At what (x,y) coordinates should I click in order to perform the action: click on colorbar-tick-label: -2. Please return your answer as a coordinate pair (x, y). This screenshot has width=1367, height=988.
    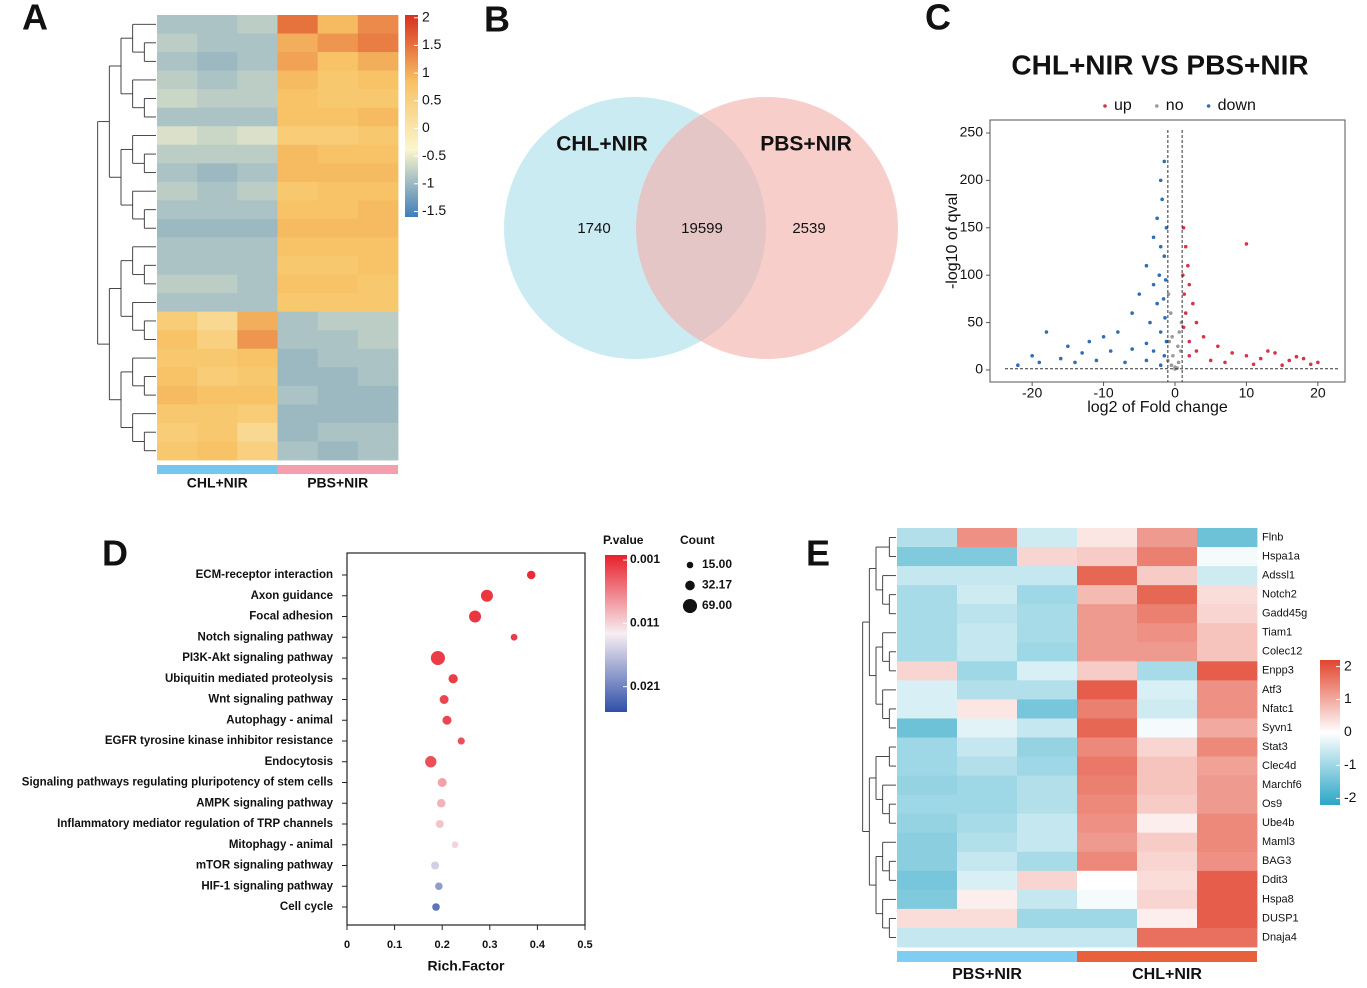
    Looking at the image, I should click on (1350, 797).